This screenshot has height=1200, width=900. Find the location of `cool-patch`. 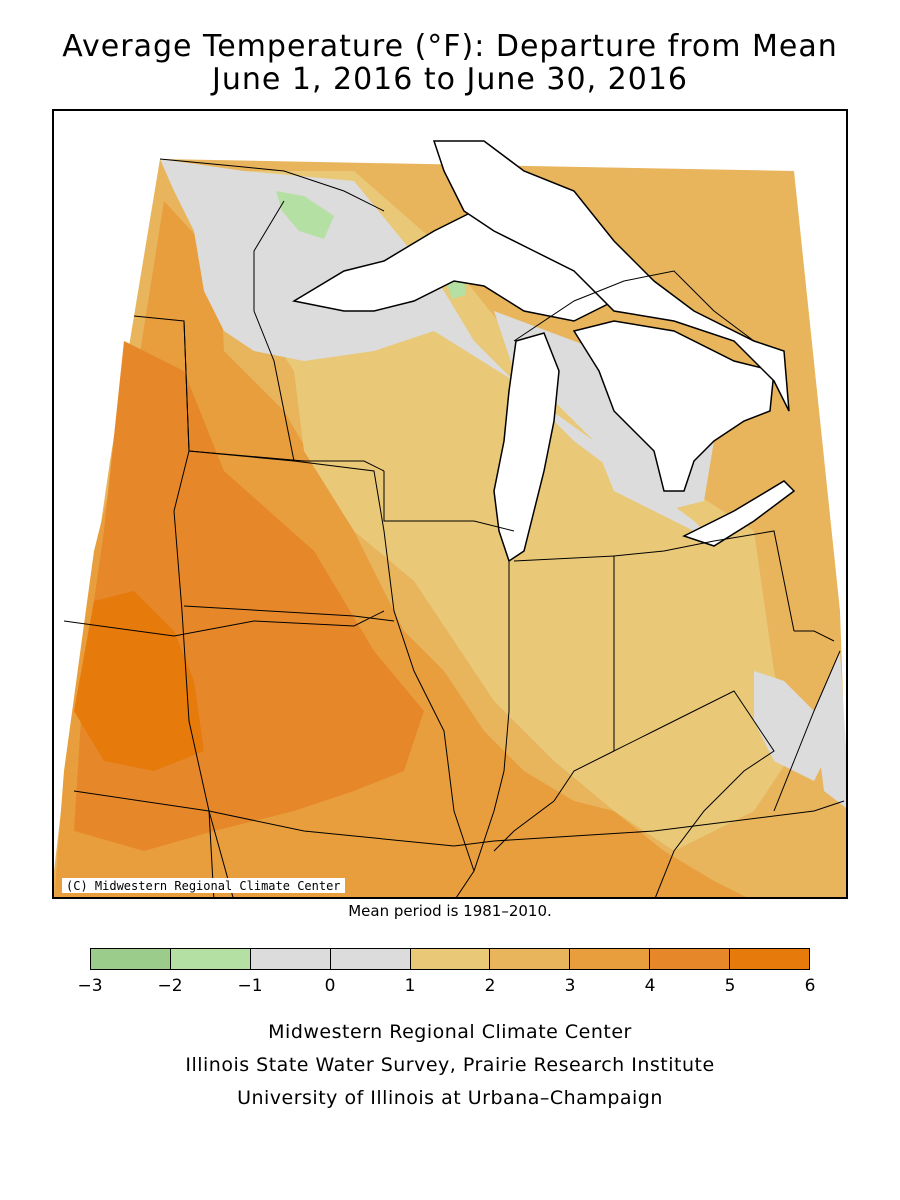

cool-patch is located at coordinates (305, 215).